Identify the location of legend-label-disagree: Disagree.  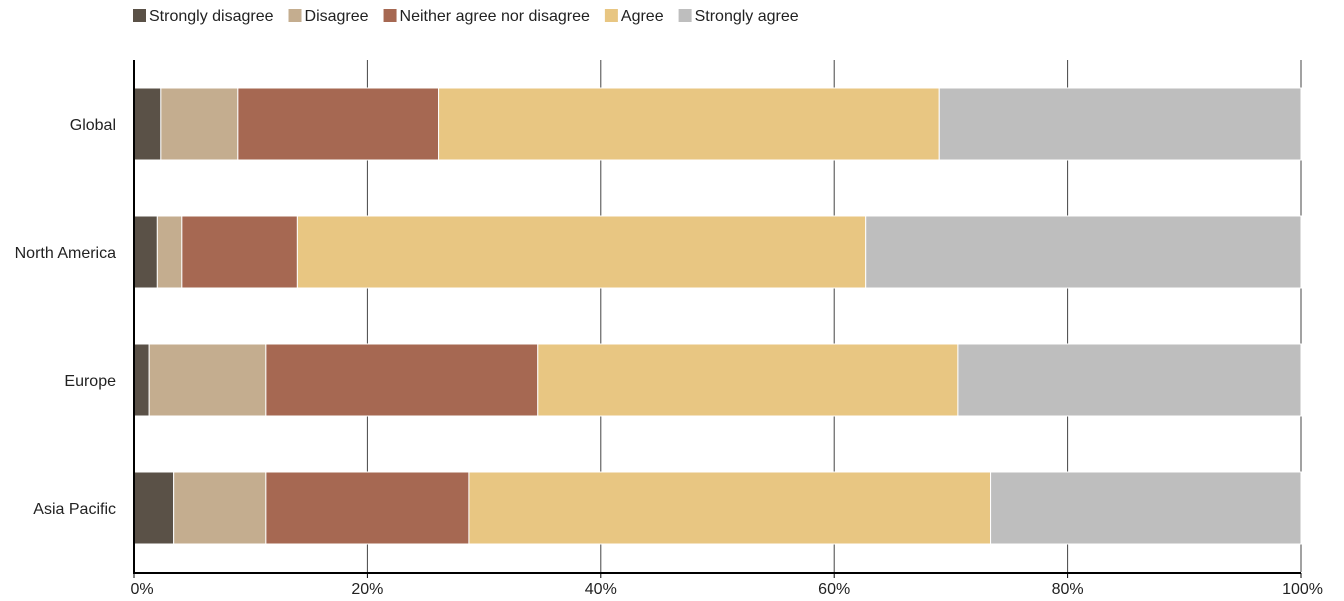
(337, 16).